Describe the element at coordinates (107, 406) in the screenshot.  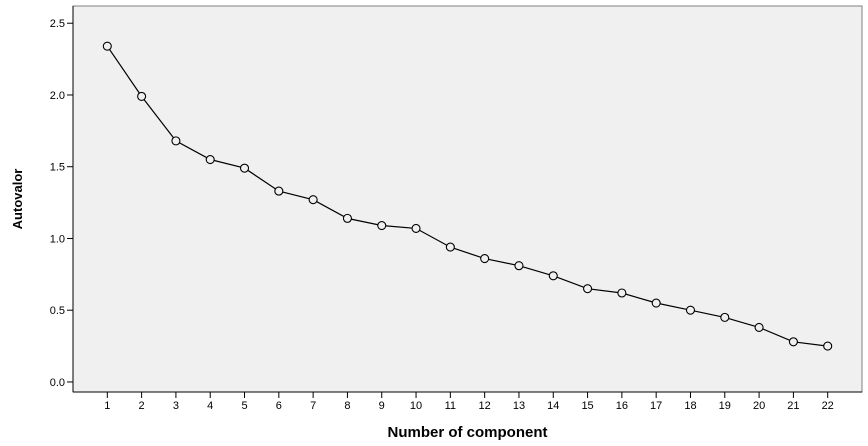
I see `x-tick-label: 1` at that location.